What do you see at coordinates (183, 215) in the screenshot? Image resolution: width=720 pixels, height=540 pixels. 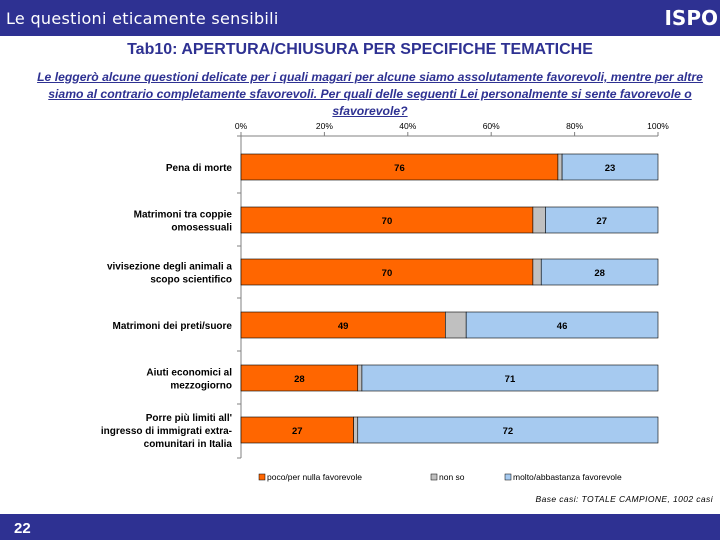 I see `category-label: Matrimoni tra coppie` at bounding box center [183, 215].